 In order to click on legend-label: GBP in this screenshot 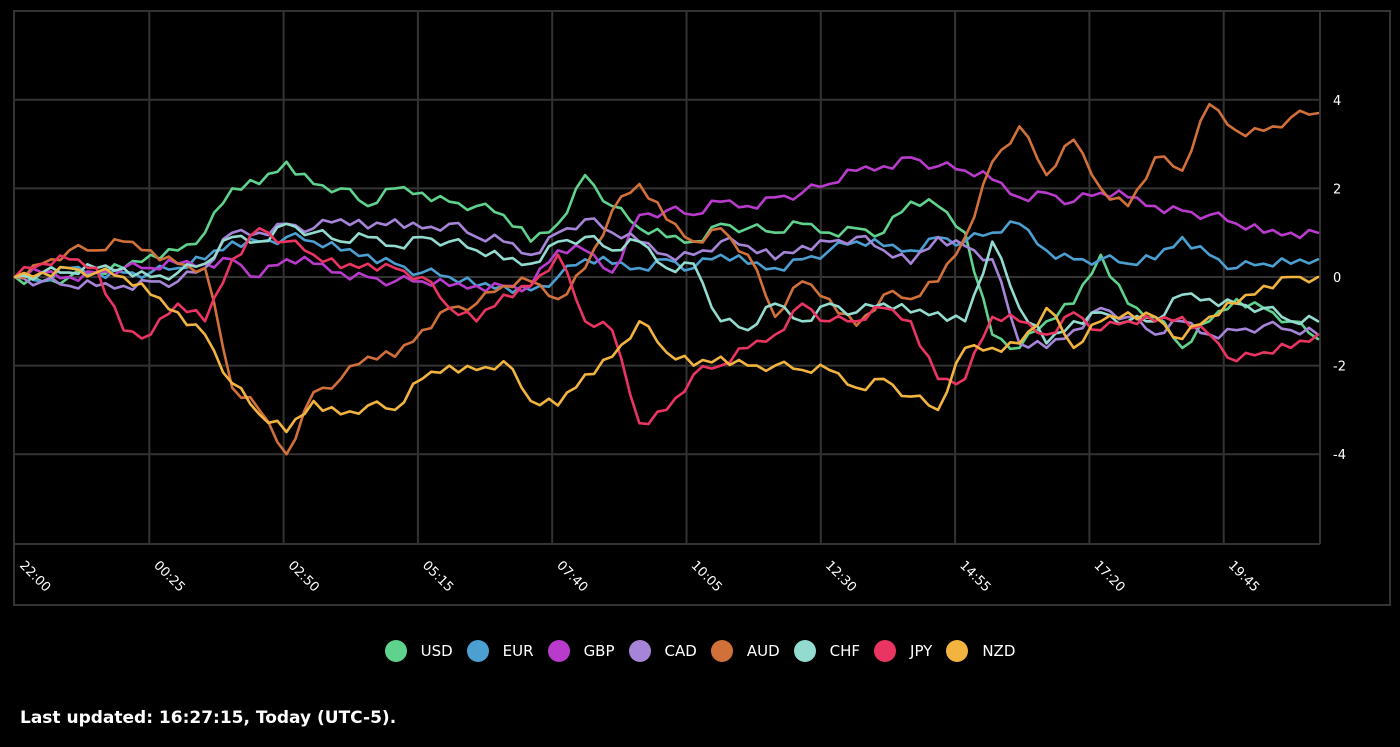, I will do `click(599, 651)`.